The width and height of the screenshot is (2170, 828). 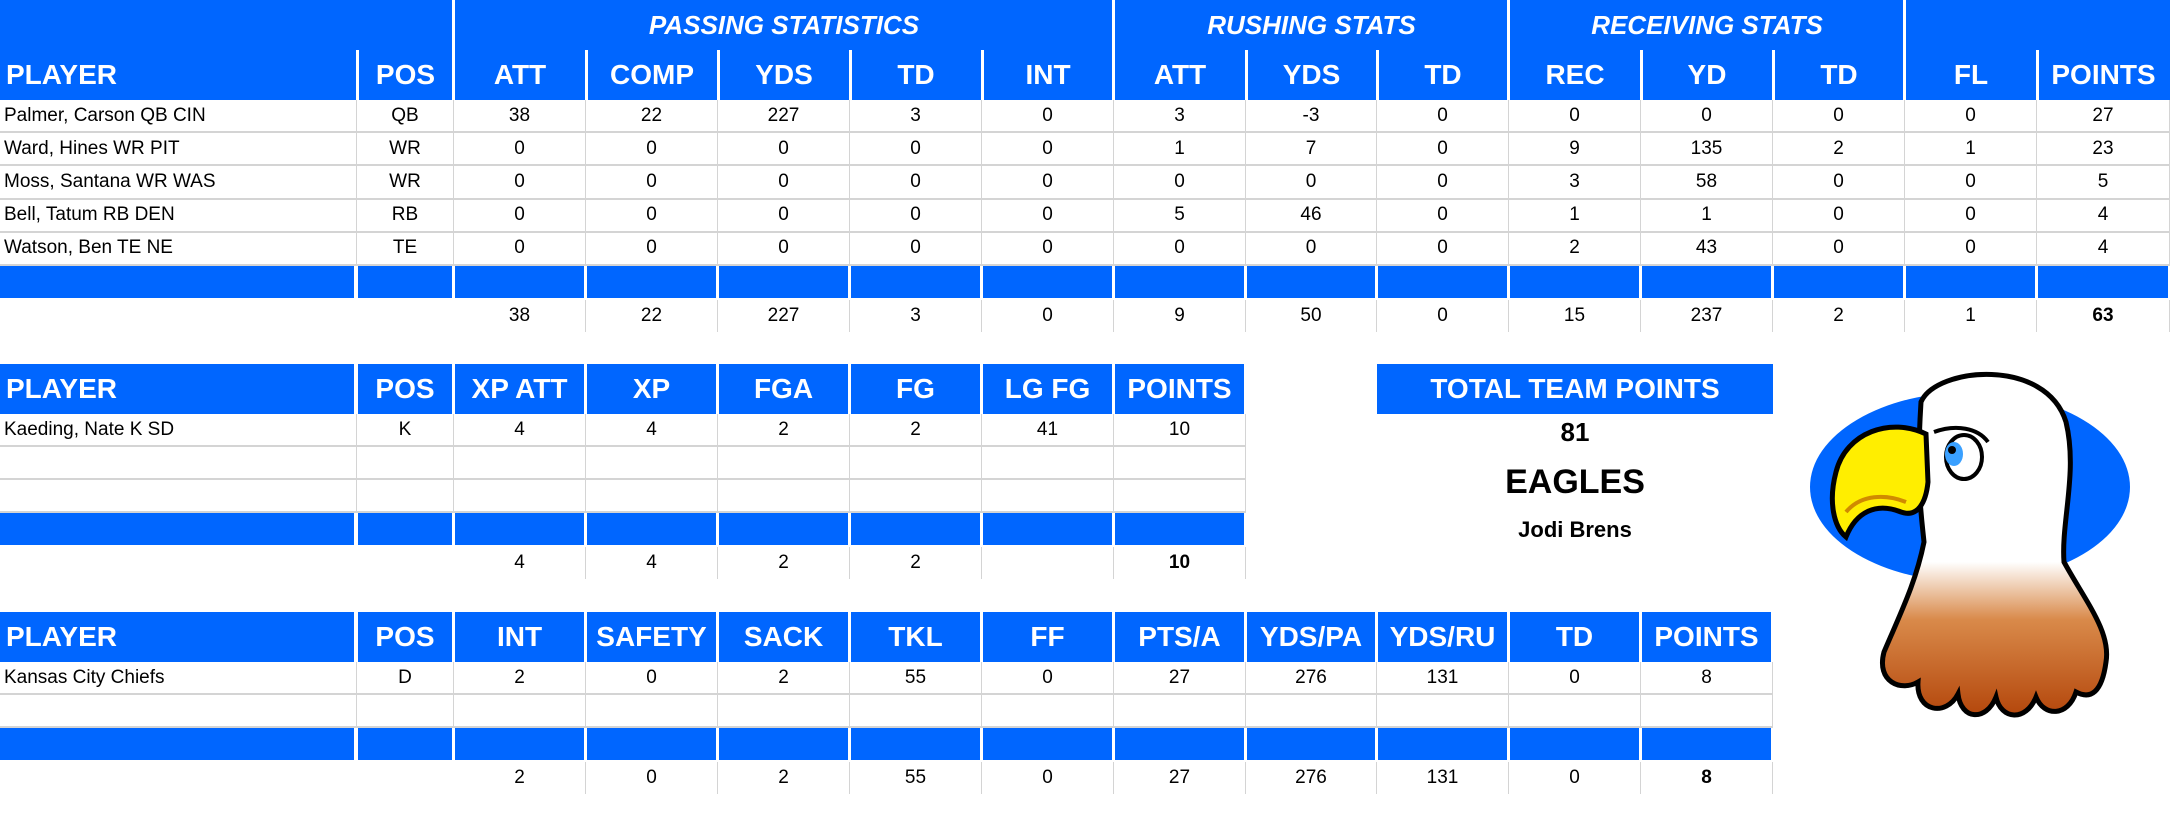 I want to click on kicker-stat-cell: 41, so click(x=1048, y=430).